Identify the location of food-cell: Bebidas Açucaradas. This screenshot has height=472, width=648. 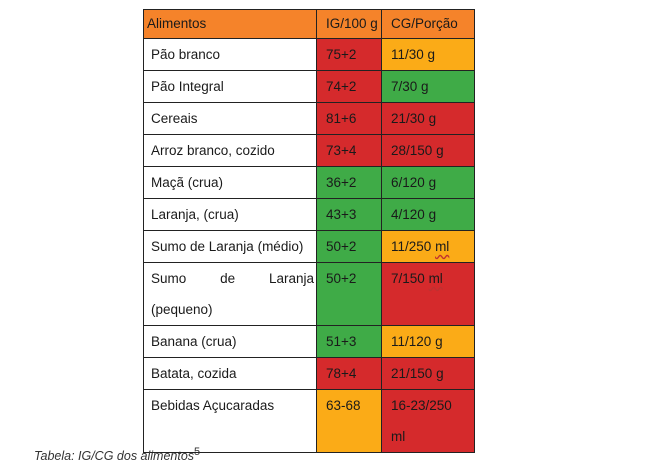
(230, 421).